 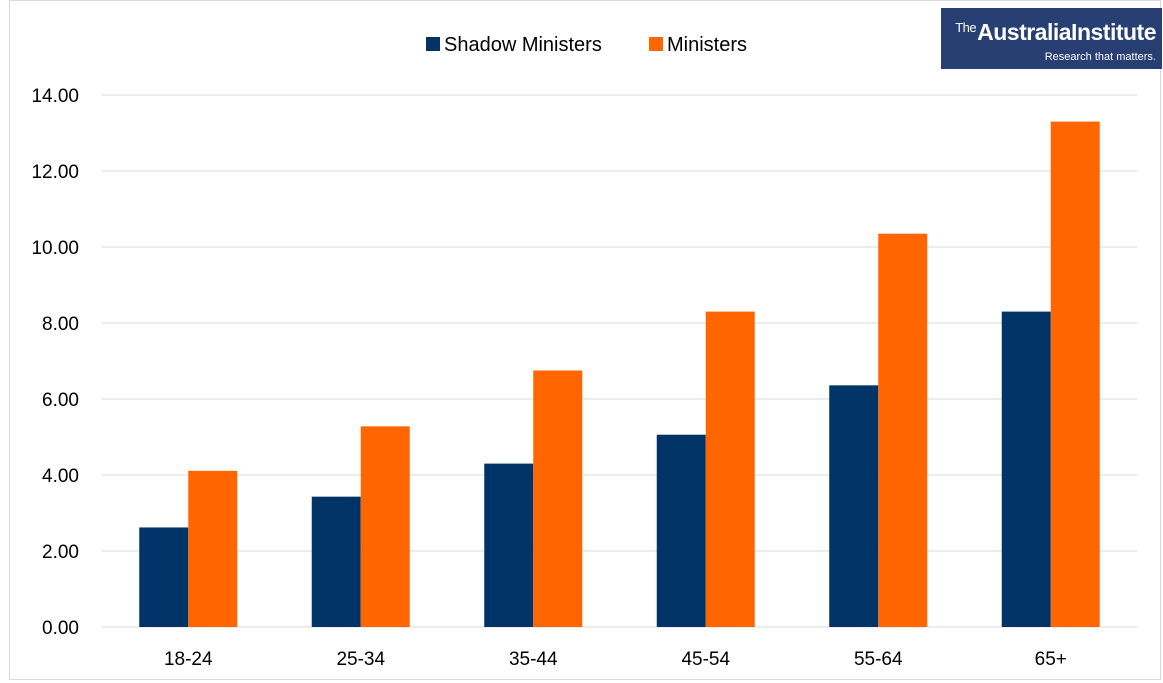 I want to click on x-tick-label: 18-24, so click(x=188, y=659).